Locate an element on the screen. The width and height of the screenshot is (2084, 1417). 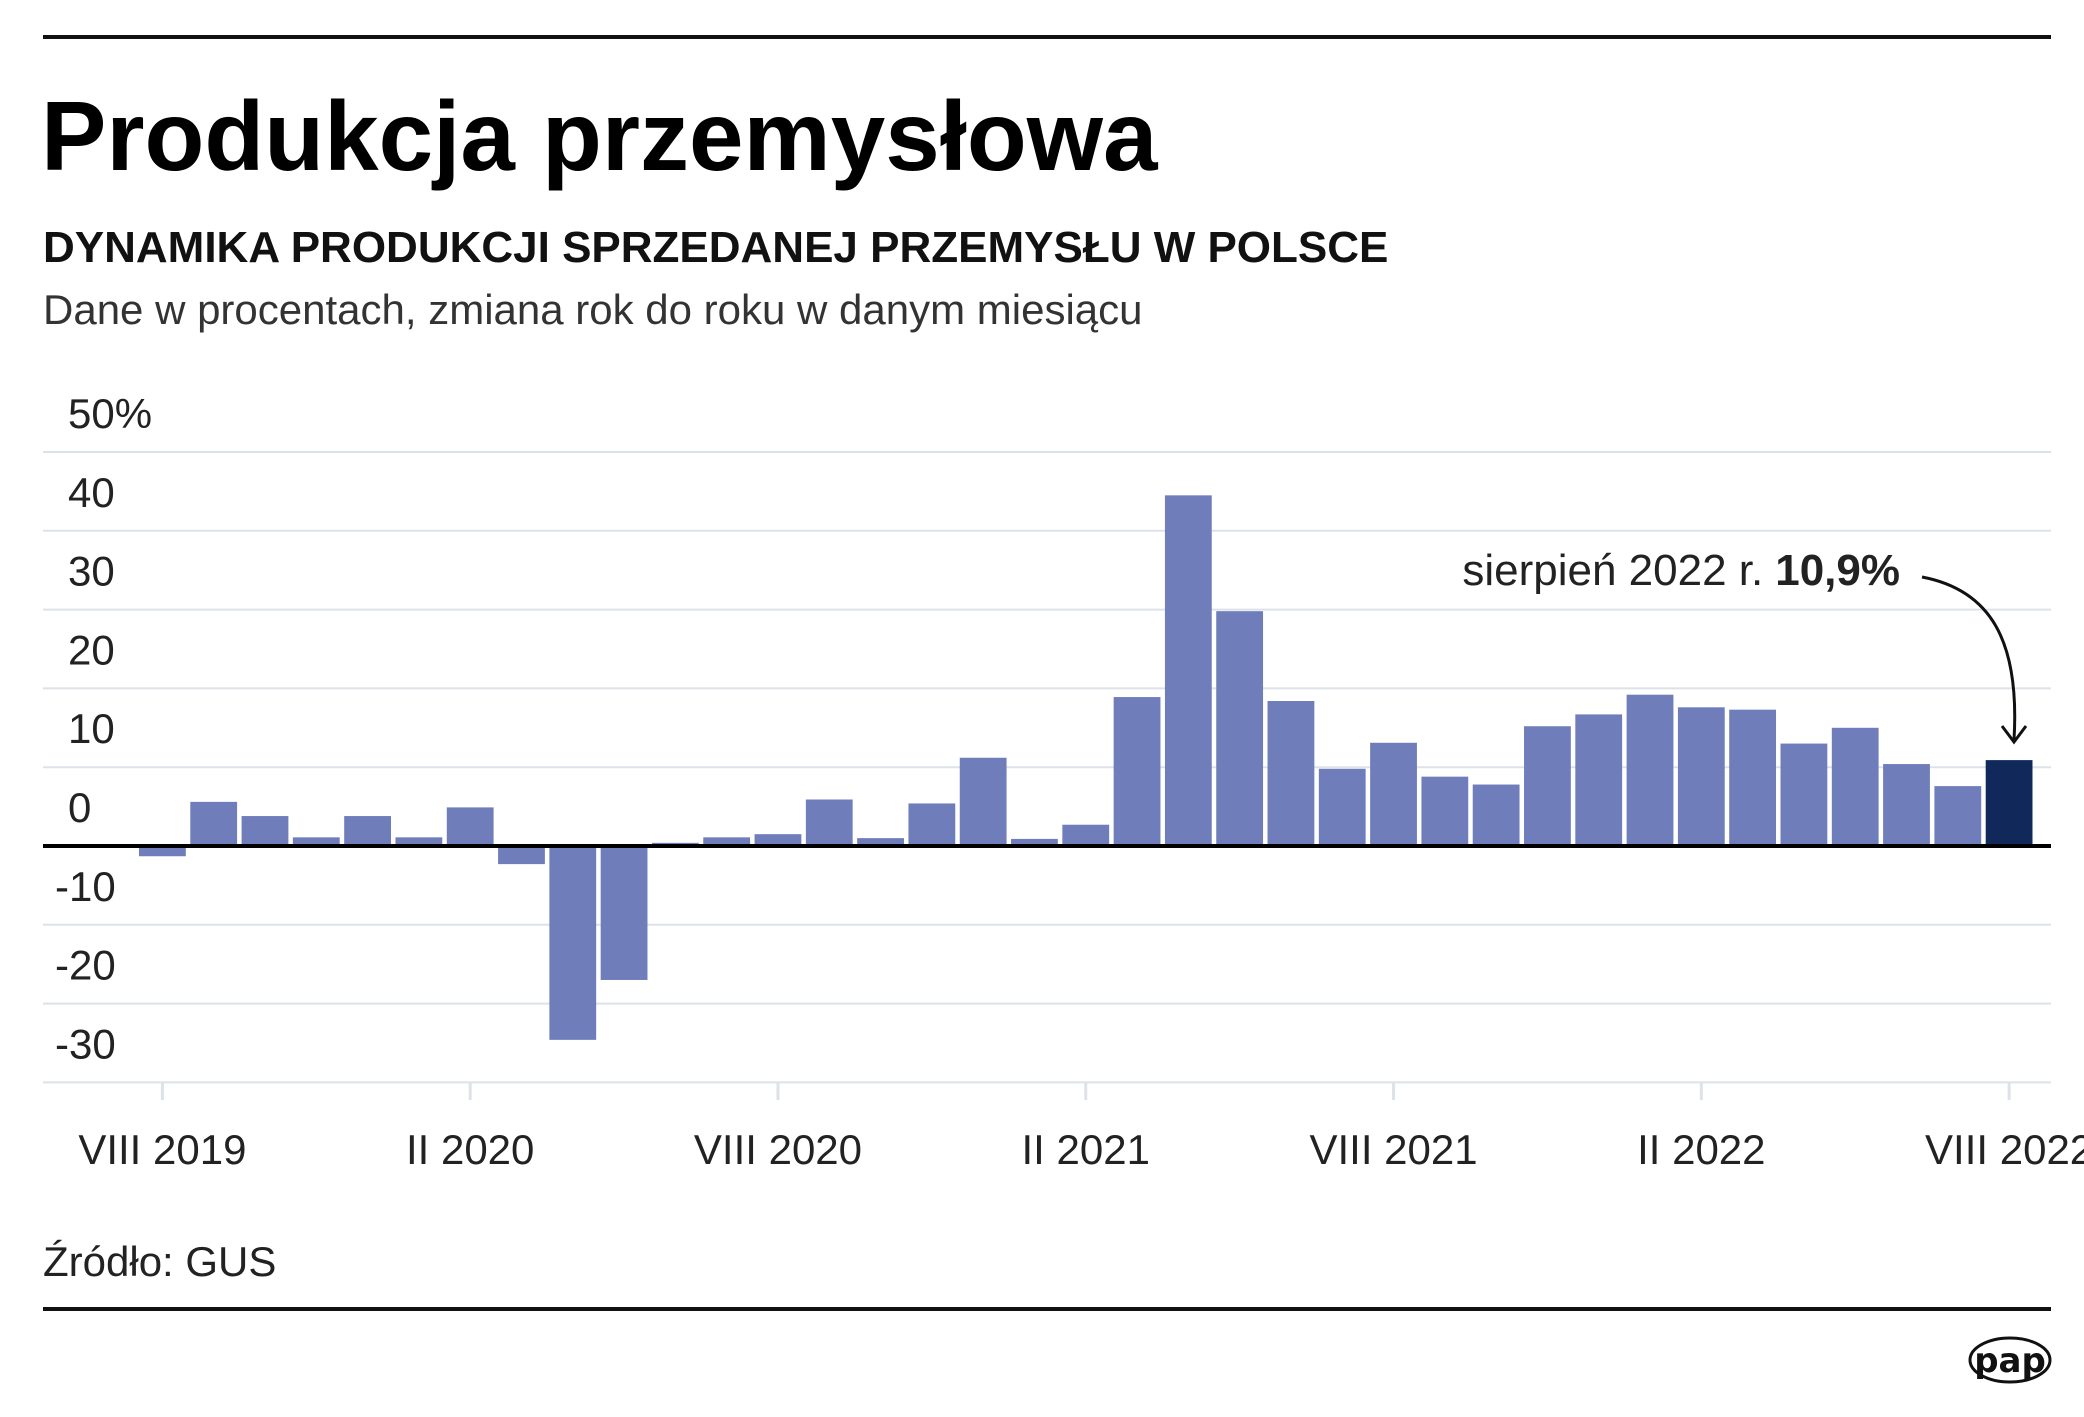
annotation-arrow is located at coordinates (1969, 658).